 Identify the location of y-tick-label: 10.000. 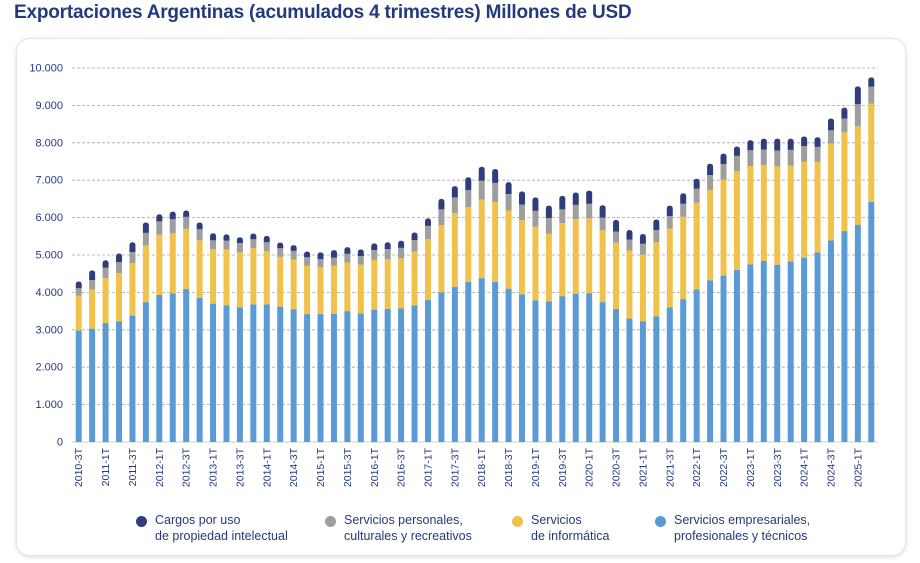
(46, 69).